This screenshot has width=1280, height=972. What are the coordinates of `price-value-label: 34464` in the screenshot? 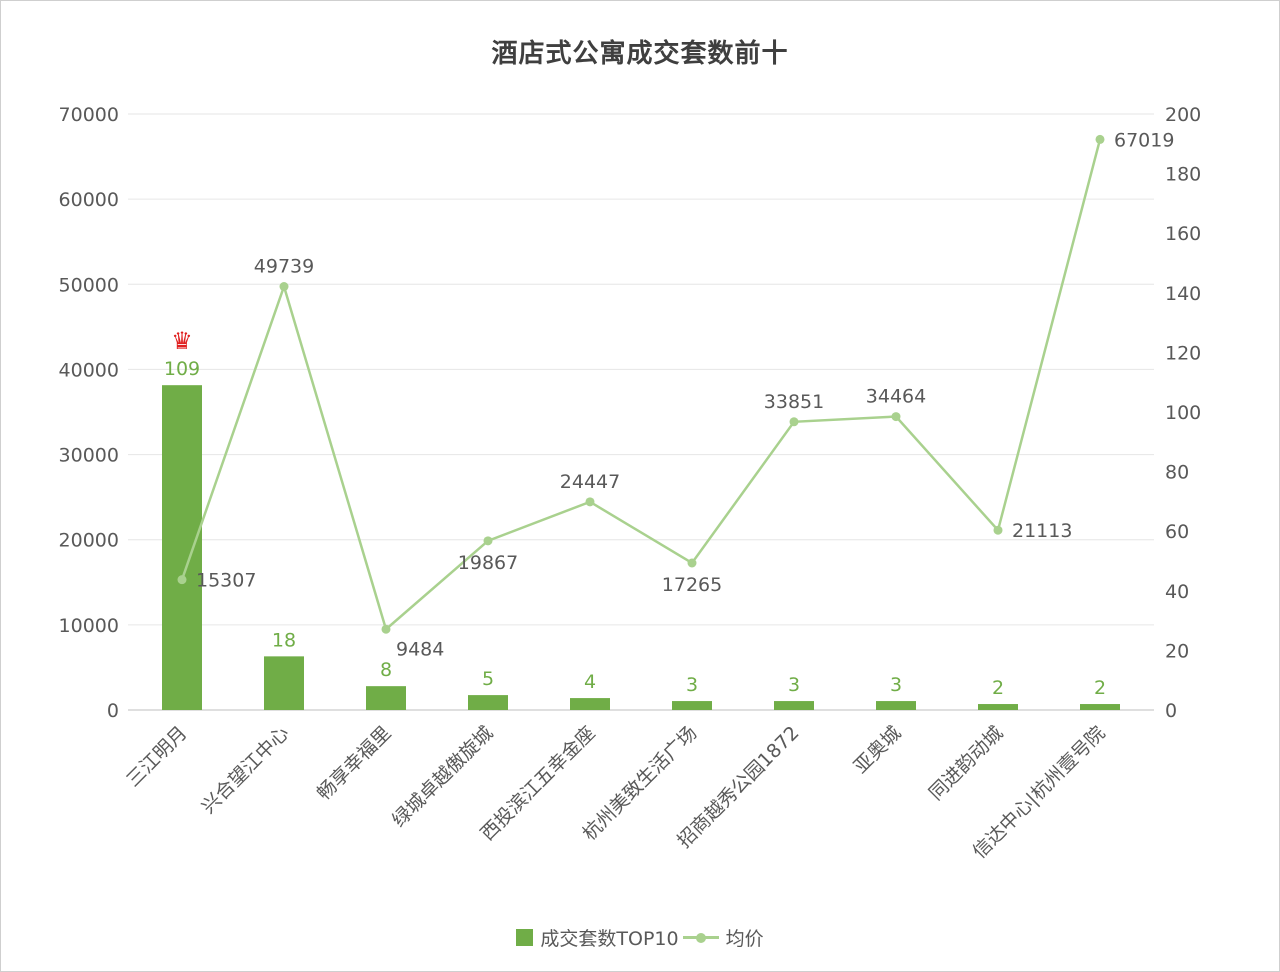 It's located at (896, 397).